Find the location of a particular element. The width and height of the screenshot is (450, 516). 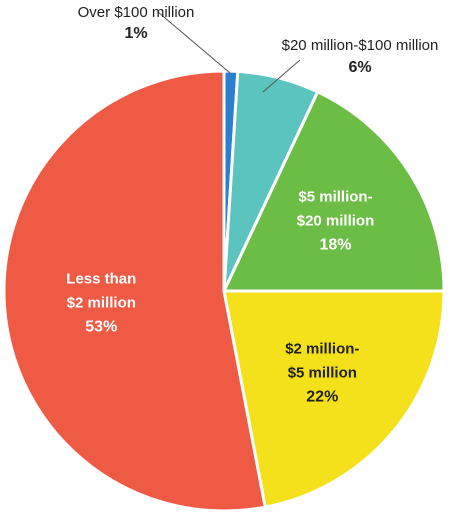

slice-label-text: Over $100 million is located at coordinates (136, 12).